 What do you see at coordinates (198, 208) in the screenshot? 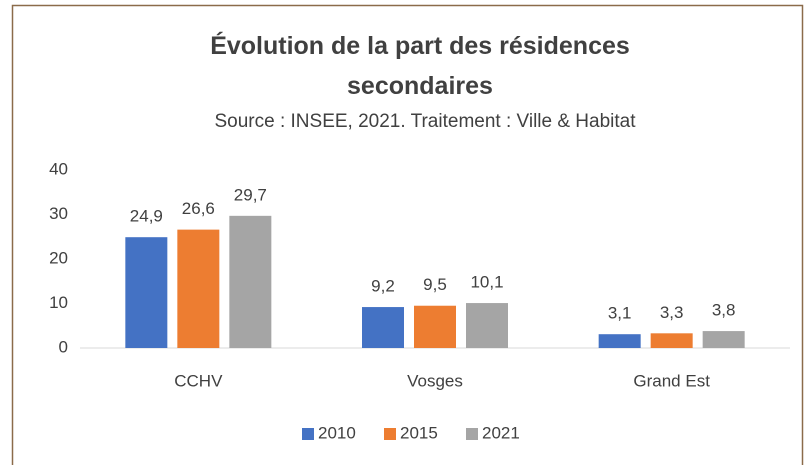
I see `value-label: 26,6` at bounding box center [198, 208].